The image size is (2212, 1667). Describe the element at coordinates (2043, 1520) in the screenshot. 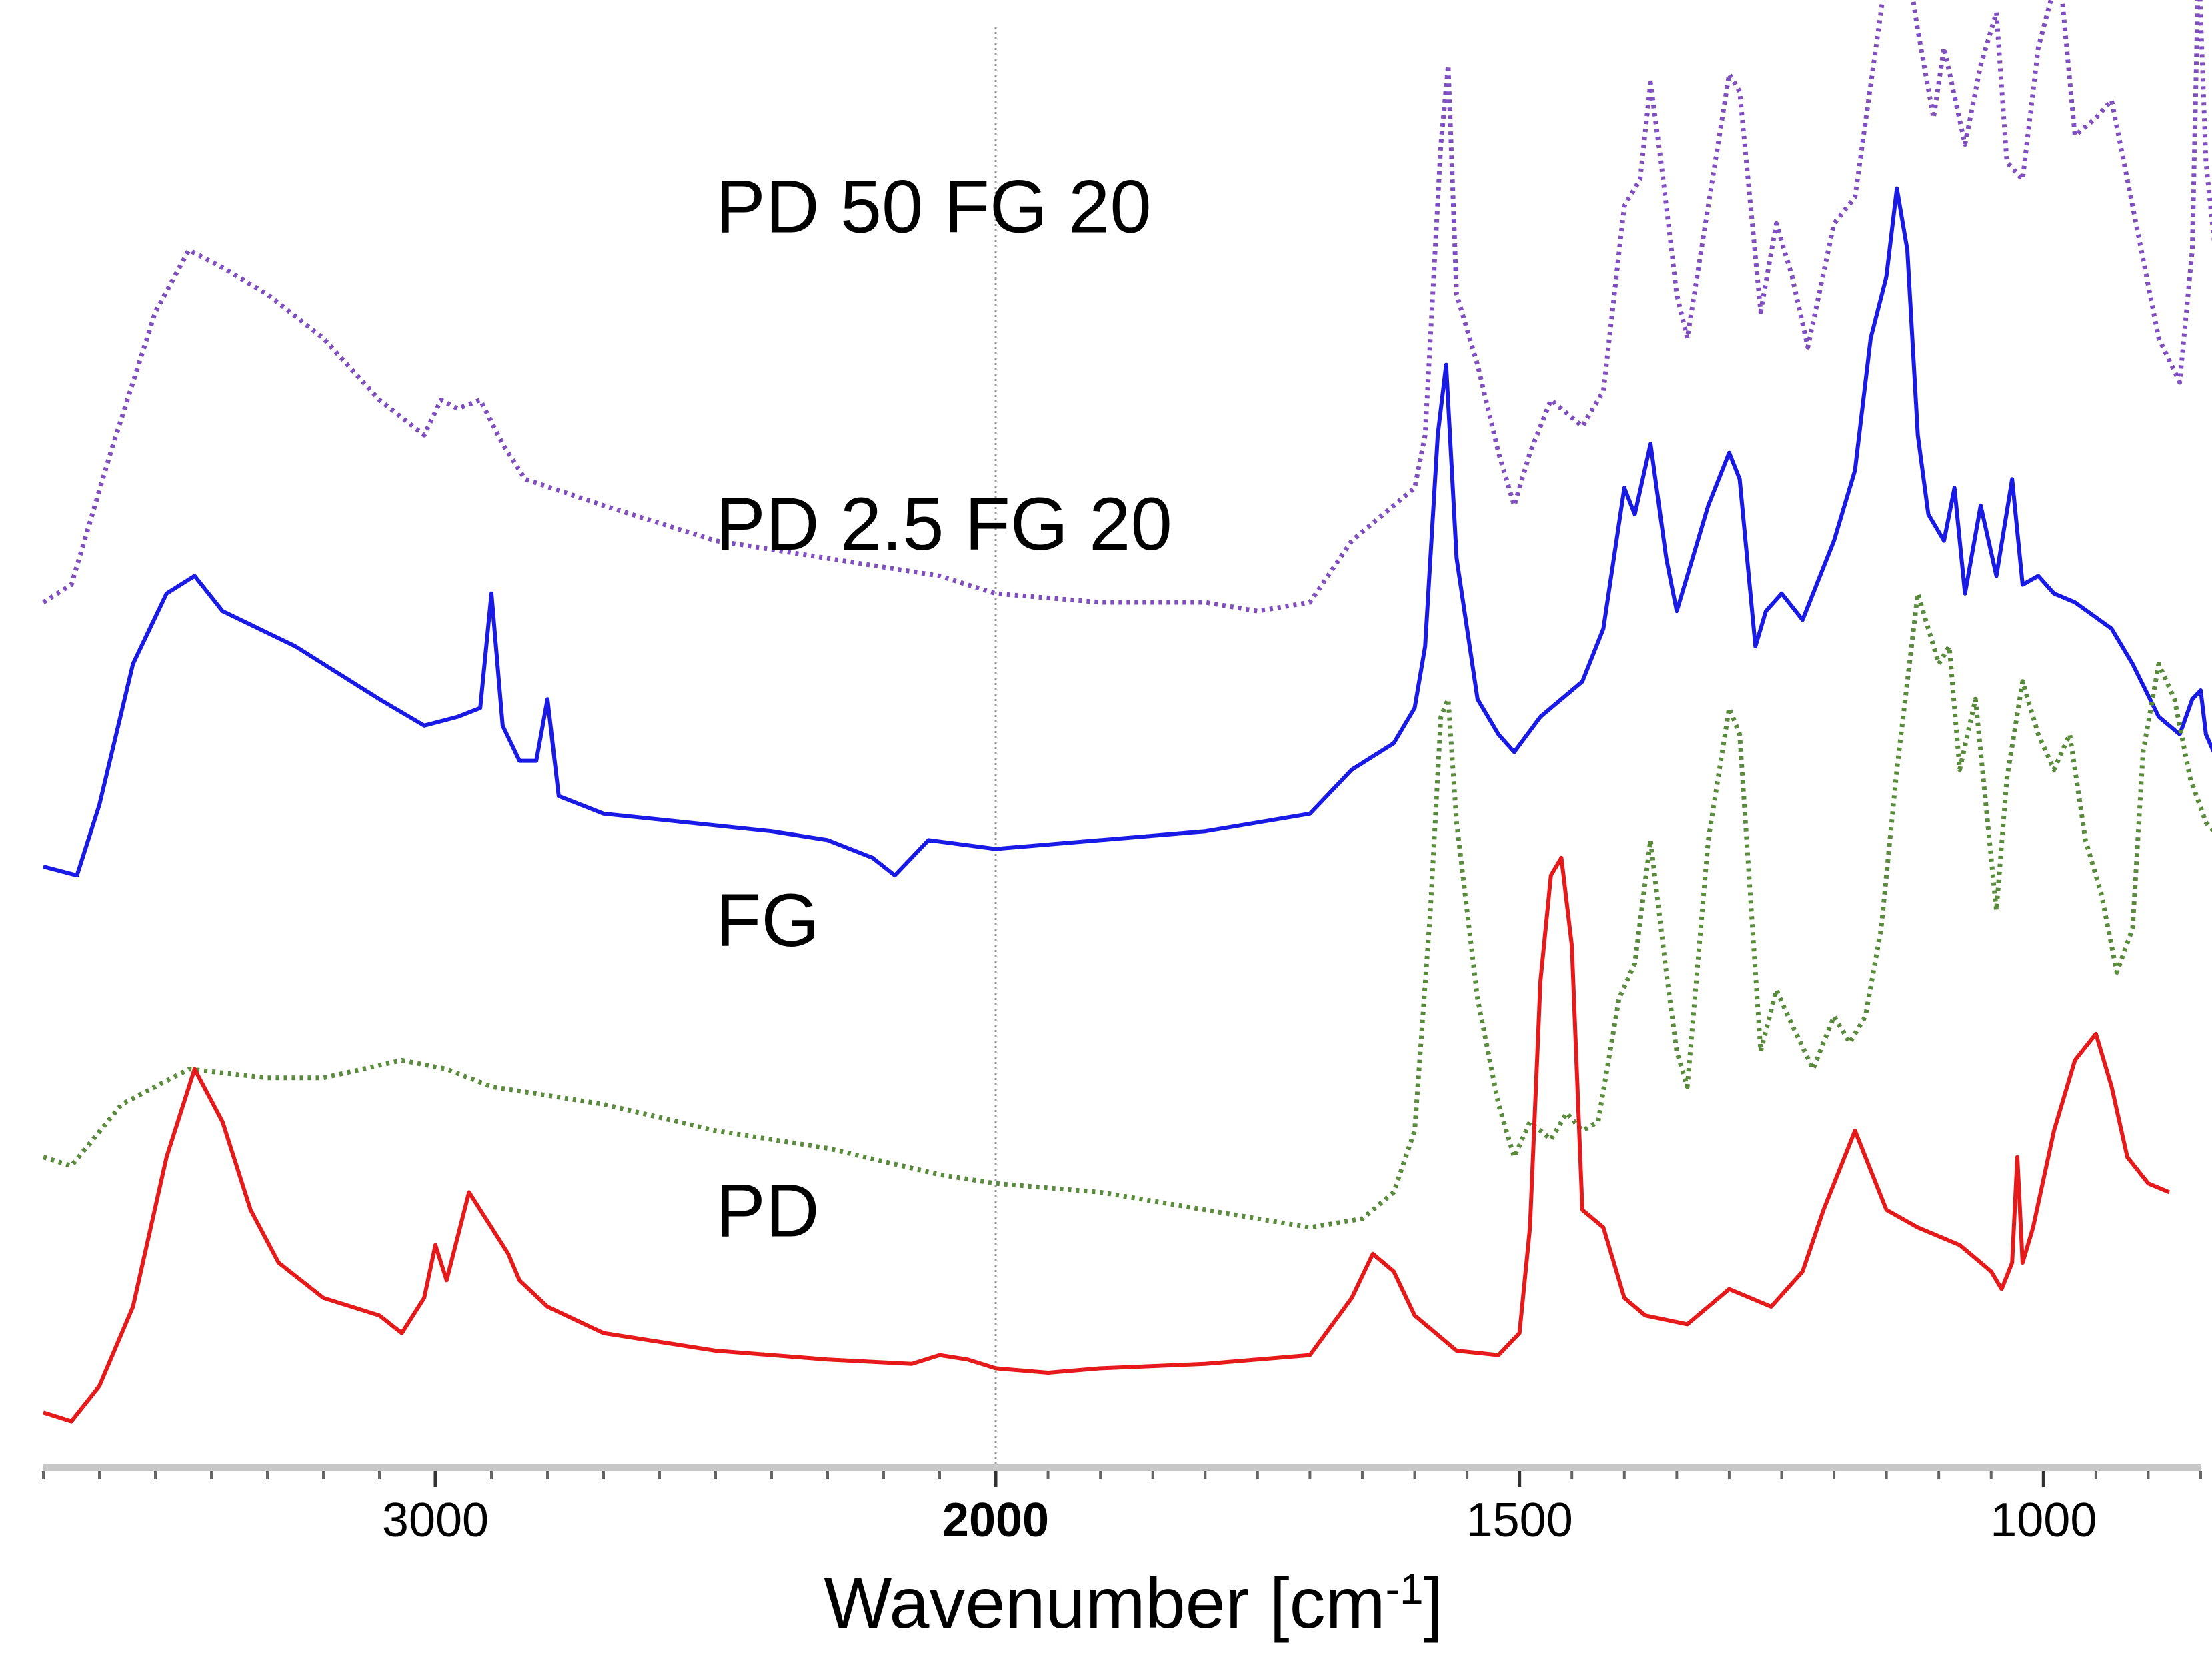

I see `x-tick-label: 1000` at that location.